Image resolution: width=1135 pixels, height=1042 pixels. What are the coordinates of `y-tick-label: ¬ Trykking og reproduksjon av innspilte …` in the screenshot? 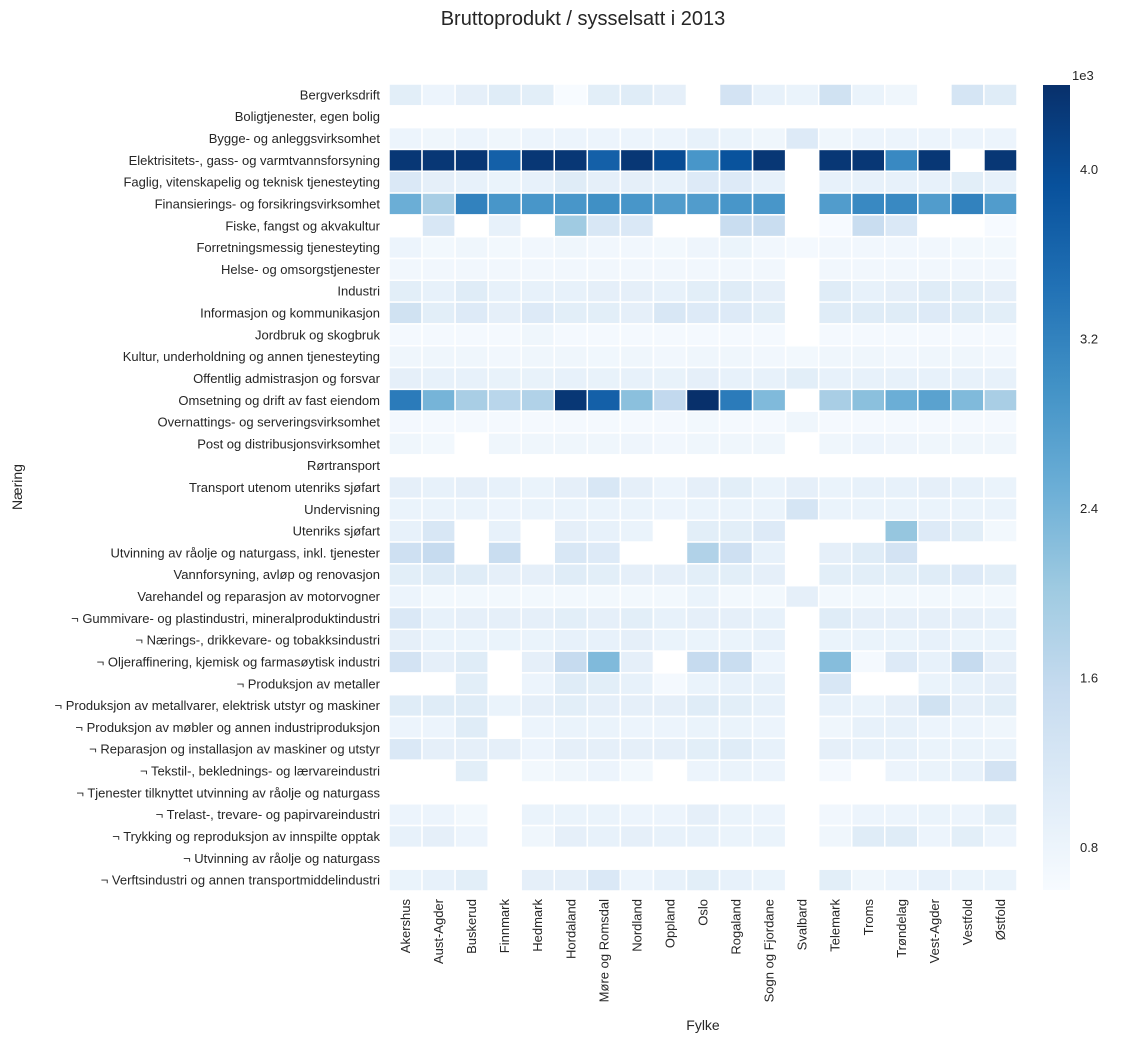 It's located at (246, 836).